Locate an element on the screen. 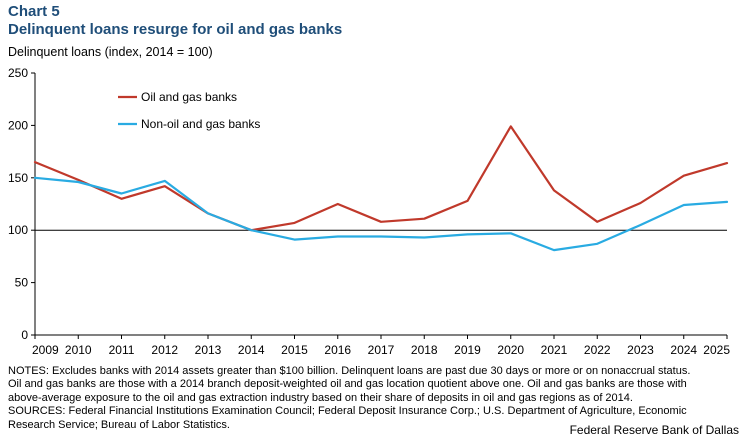  legend-item-oil-and-gas: Oil and gas banks is located at coordinates (177, 97).